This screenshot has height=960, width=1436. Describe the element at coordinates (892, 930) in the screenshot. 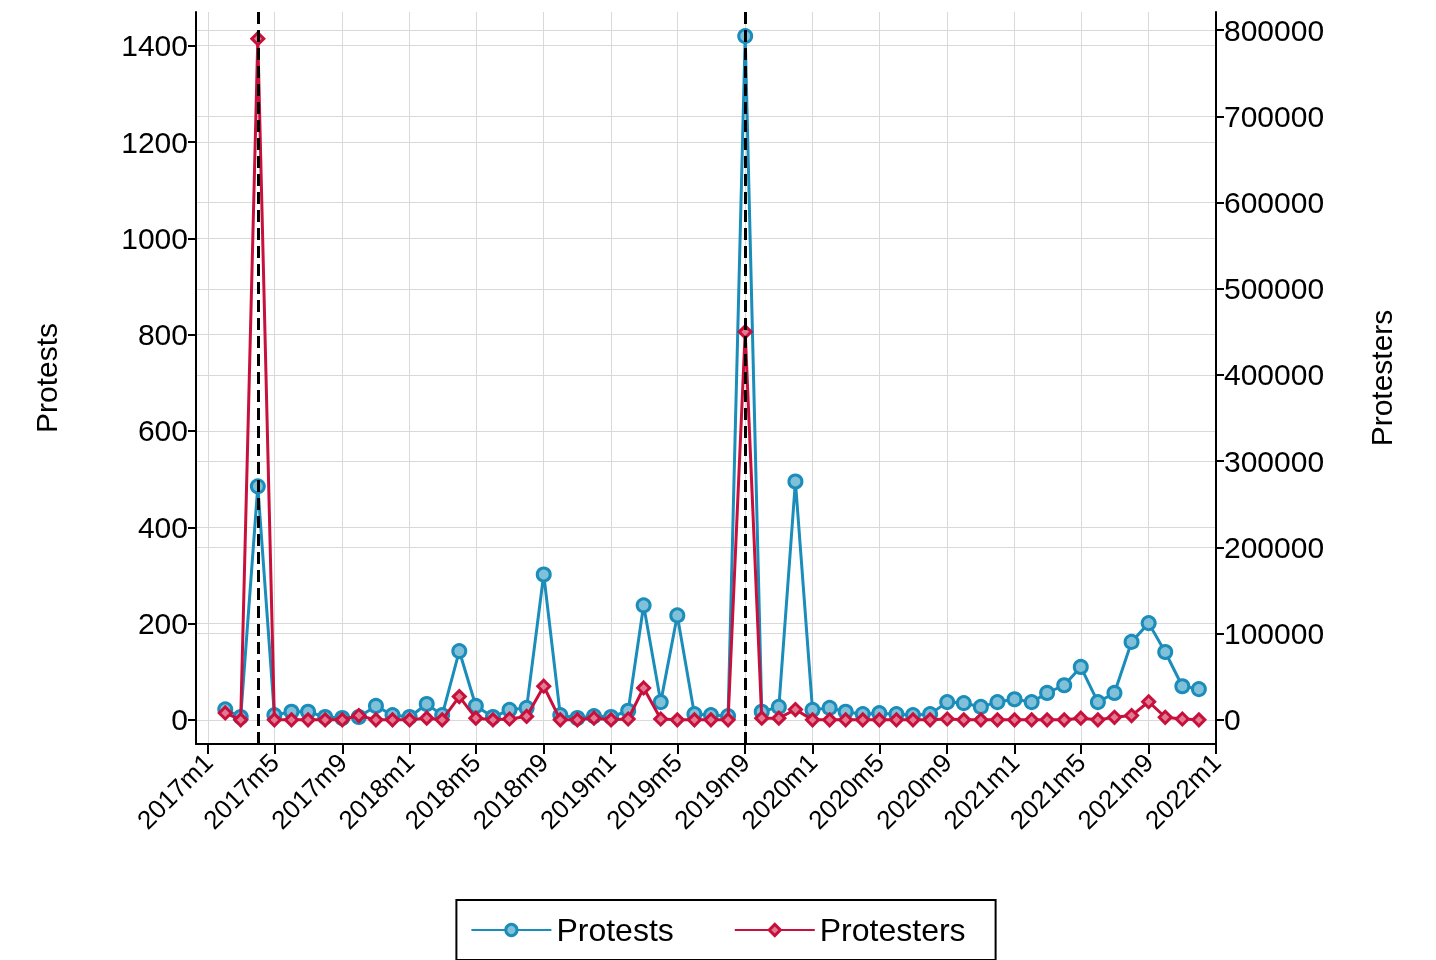

I see `legend-label: Protesters` at that location.